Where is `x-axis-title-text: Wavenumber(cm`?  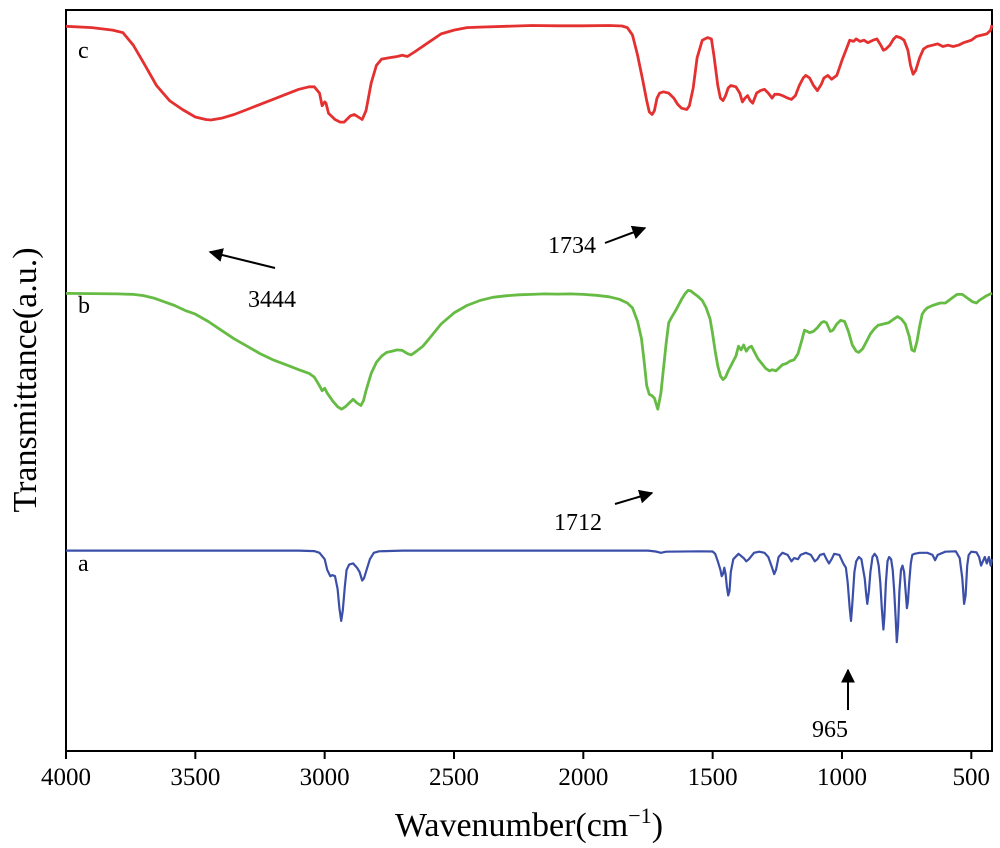 x-axis-title-text: Wavenumber(cm is located at coordinates (511, 825).